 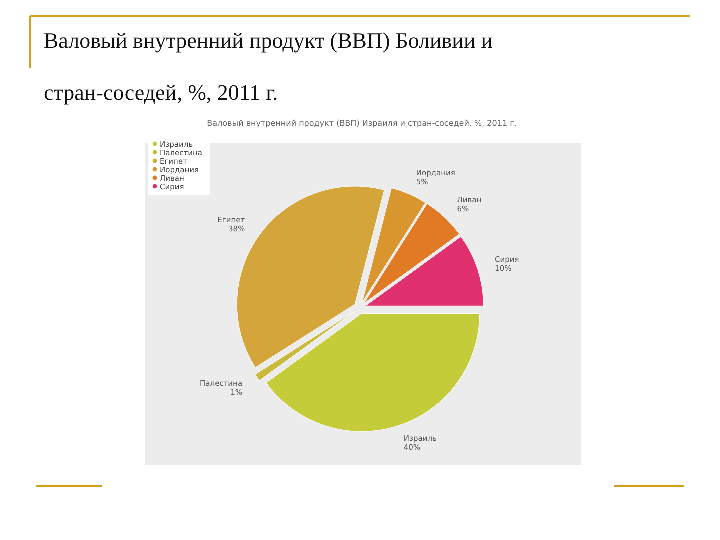 I want to click on chart-subtitle: Валовый внутренний продукт (ВВП) Израиля и стран-соседей, %, 2011 г., so click(x=362, y=123).